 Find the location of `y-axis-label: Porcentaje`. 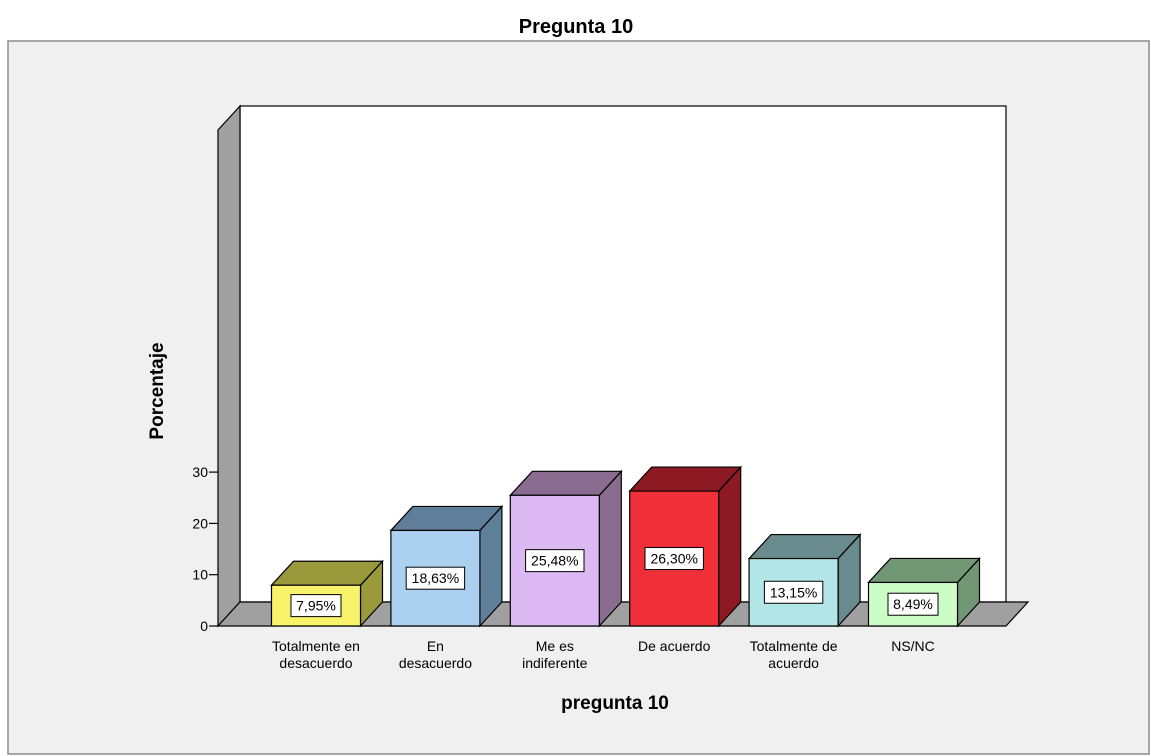

y-axis-label: Porcentaje is located at coordinates (157, 390).